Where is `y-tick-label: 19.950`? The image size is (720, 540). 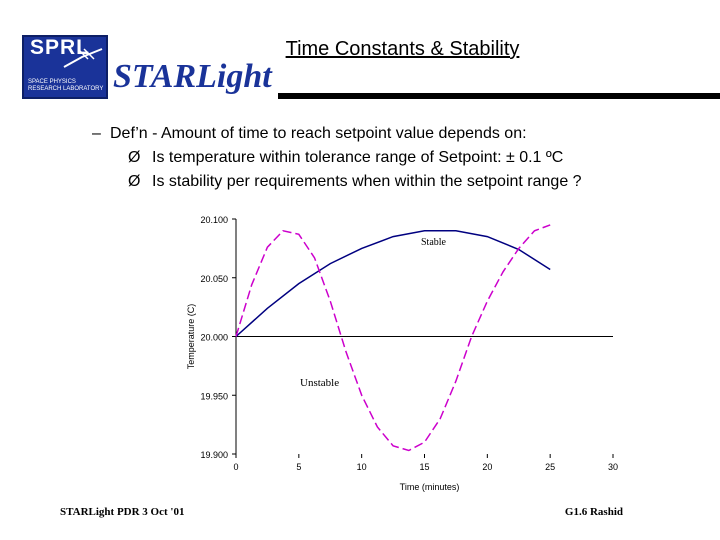
y-tick-label: 19.950 is located at coordinates (214, 396).